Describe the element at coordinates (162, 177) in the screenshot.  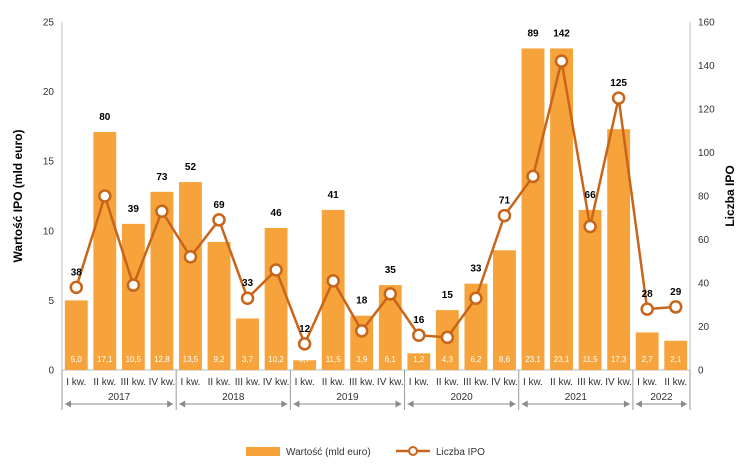
I see `count-value-label: 73` at that location.